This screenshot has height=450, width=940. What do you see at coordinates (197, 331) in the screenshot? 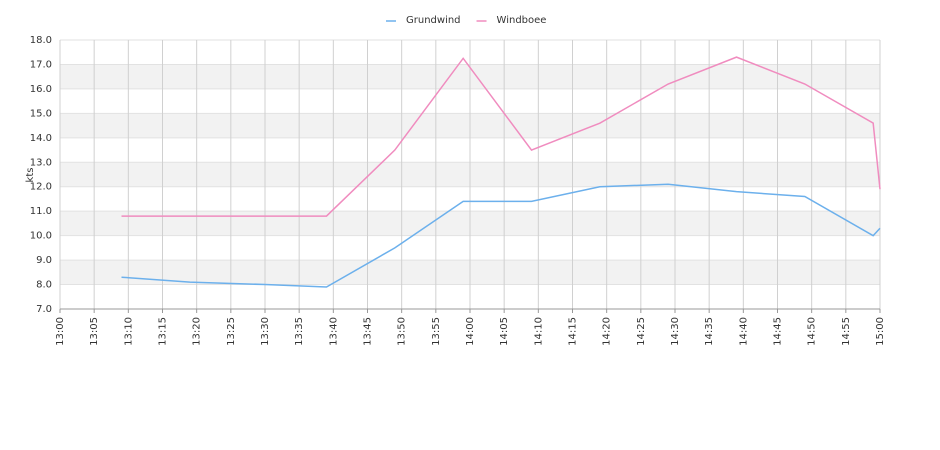
I see `x-tick-label: 13:20` at bounding box center [197, 331].